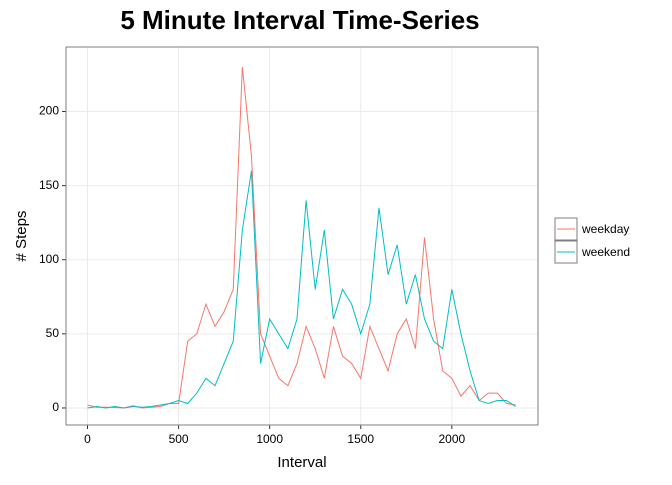 Image resolution: width=672 pixels, height=485 pixels. What do you see at coordinates (605, 229) in the screenshot?
I see `legend-label: weekday` at bounding box center [605, 229].